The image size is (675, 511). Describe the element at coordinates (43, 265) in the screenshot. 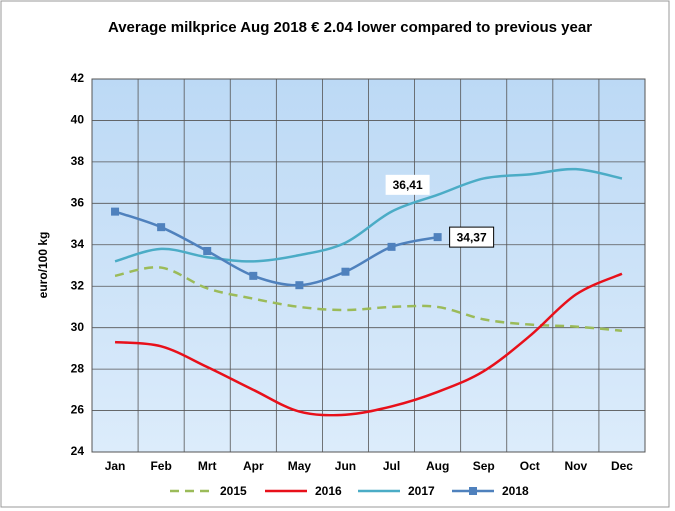

I see `y-axis-label: euro/100 kg` at that location.